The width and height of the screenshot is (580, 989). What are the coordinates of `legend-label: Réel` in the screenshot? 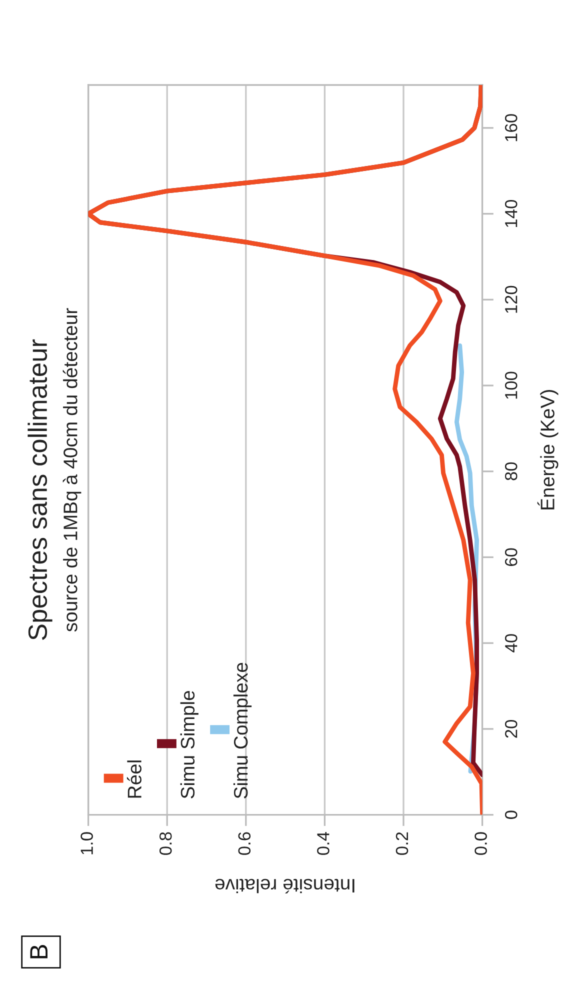 It's located at (134, 779).